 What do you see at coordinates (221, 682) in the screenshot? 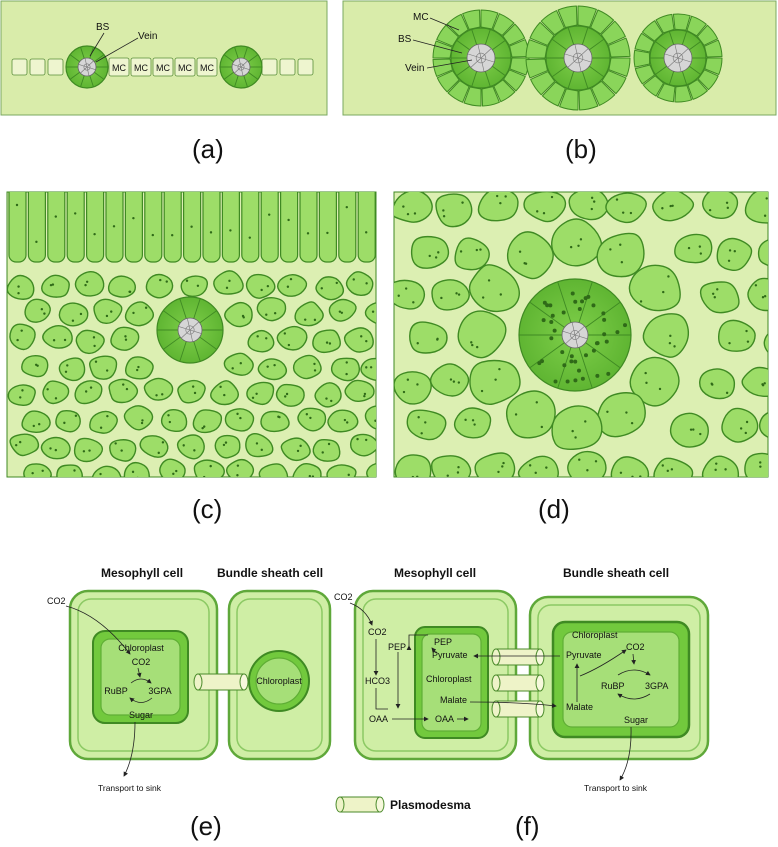
I see `panel-e-plasmodesma` at bounding box center [221, 682].